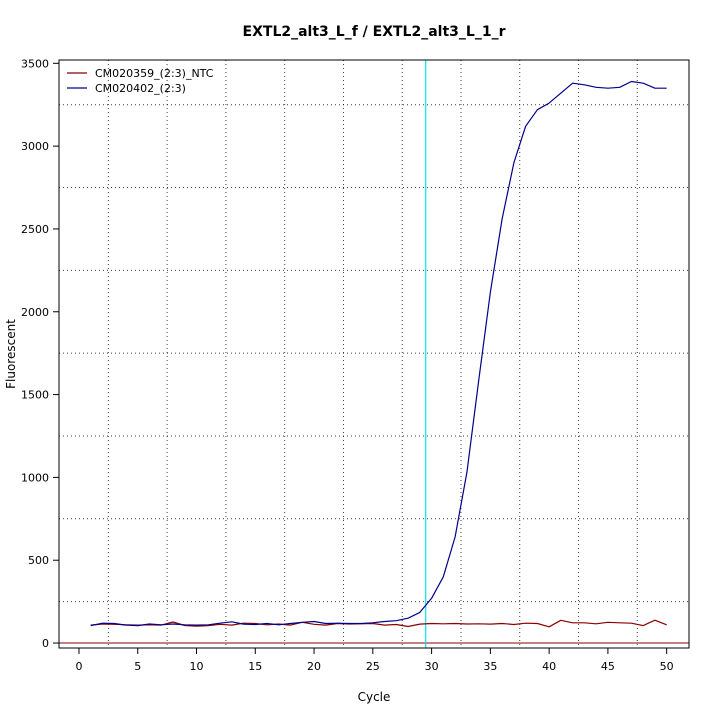 The width and height of the screenshot is (720, 720). Describe the element at coordinates (197, 666) in the screenshot. I see `x-tick-label: 10` at that location.